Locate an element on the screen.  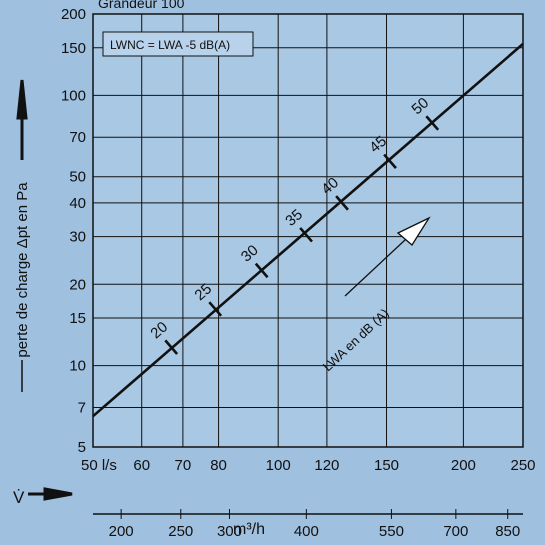
annotation-box is located at coordinates (178, 44).